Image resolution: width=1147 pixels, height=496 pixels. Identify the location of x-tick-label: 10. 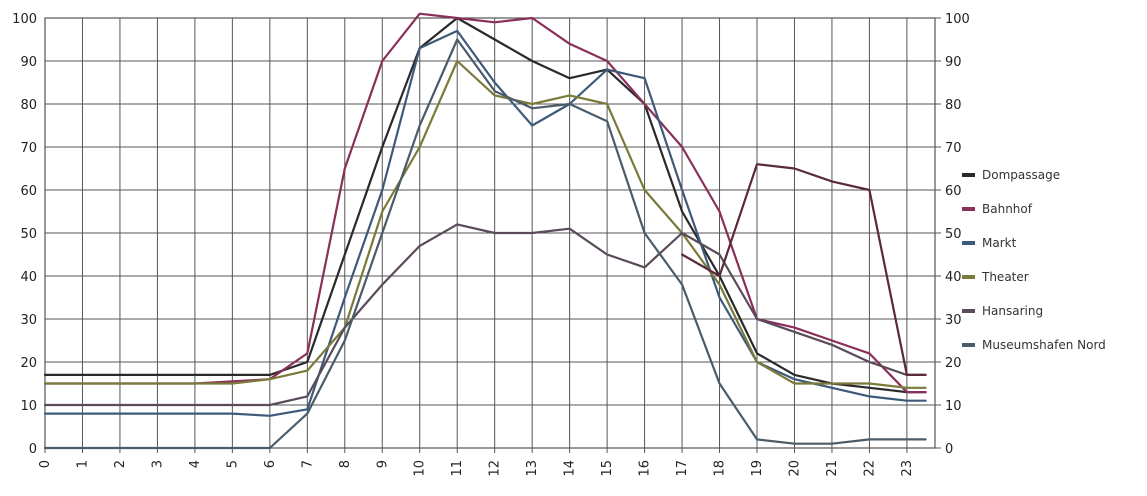
(420, 468).